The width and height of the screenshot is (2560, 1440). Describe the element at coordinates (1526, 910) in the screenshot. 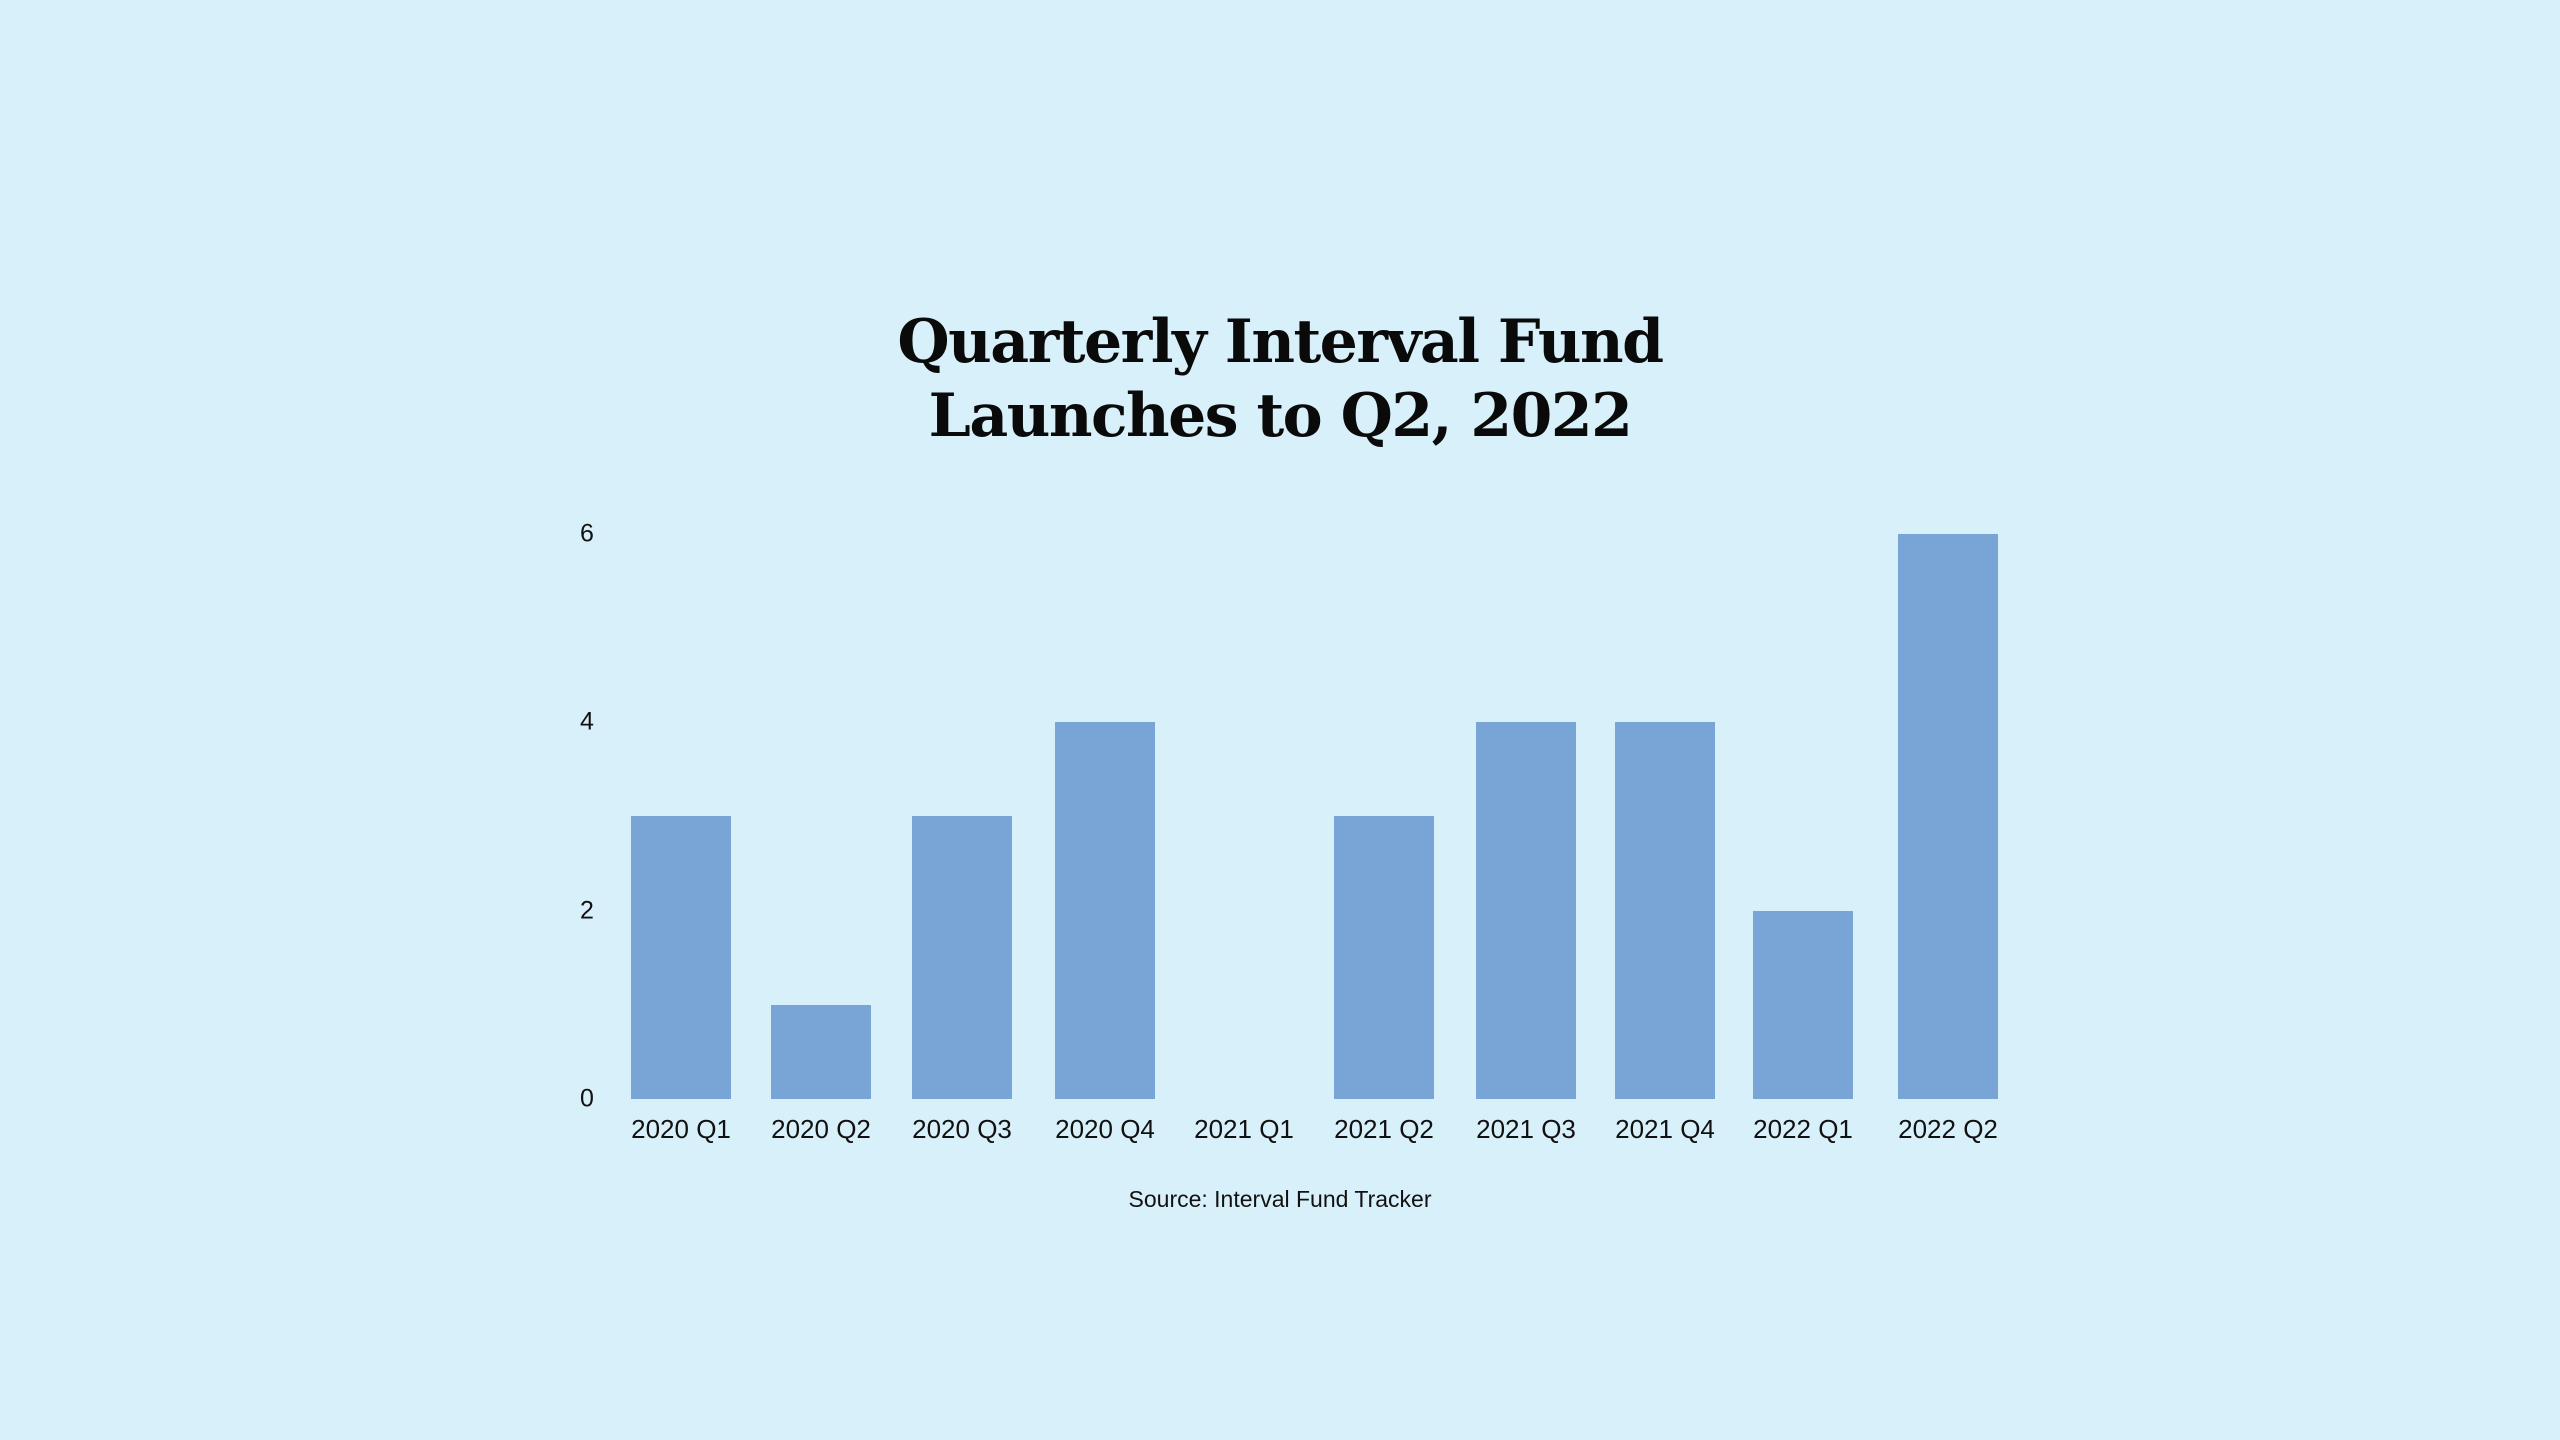

I see `bar-2021-q3` at that location.